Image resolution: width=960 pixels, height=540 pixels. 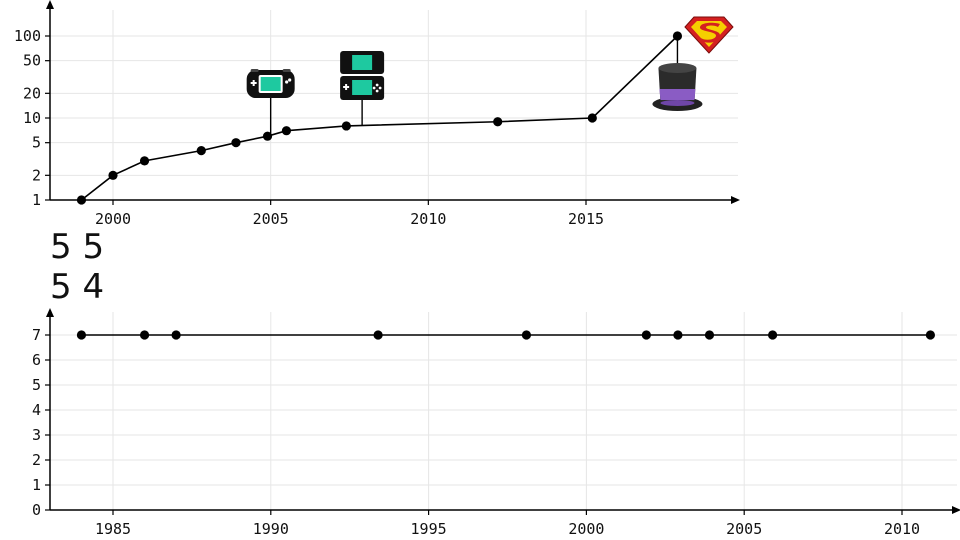 I want to click on top-chart-y-ticks: 1 2 5 10 20 50 100, so click(x=32, y=118).